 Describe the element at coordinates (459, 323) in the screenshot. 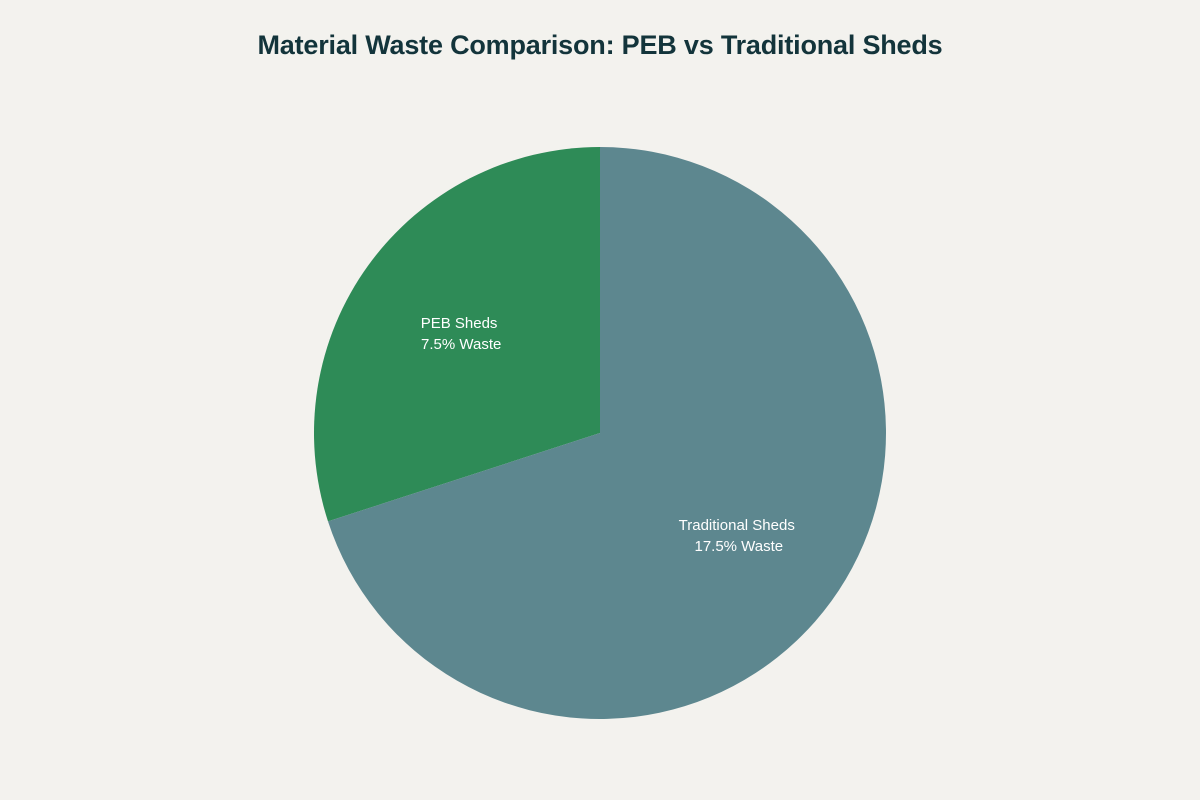

I see `slice-label-category: PEB Sheds` at that location.